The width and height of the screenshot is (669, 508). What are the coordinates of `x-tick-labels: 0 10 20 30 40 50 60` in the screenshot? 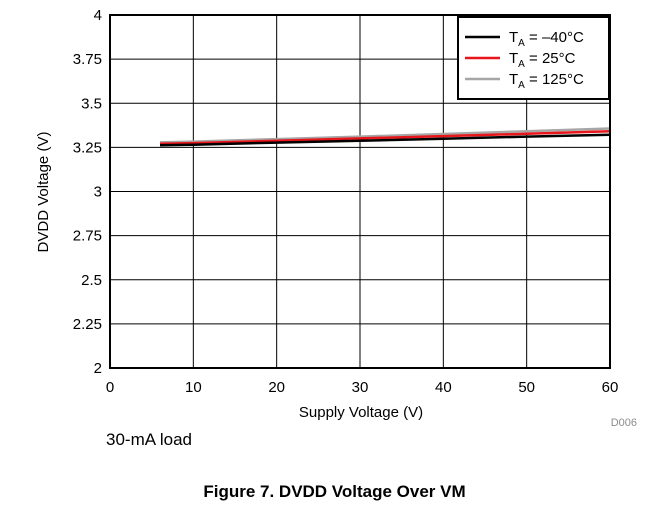 It's located at (362, 387).